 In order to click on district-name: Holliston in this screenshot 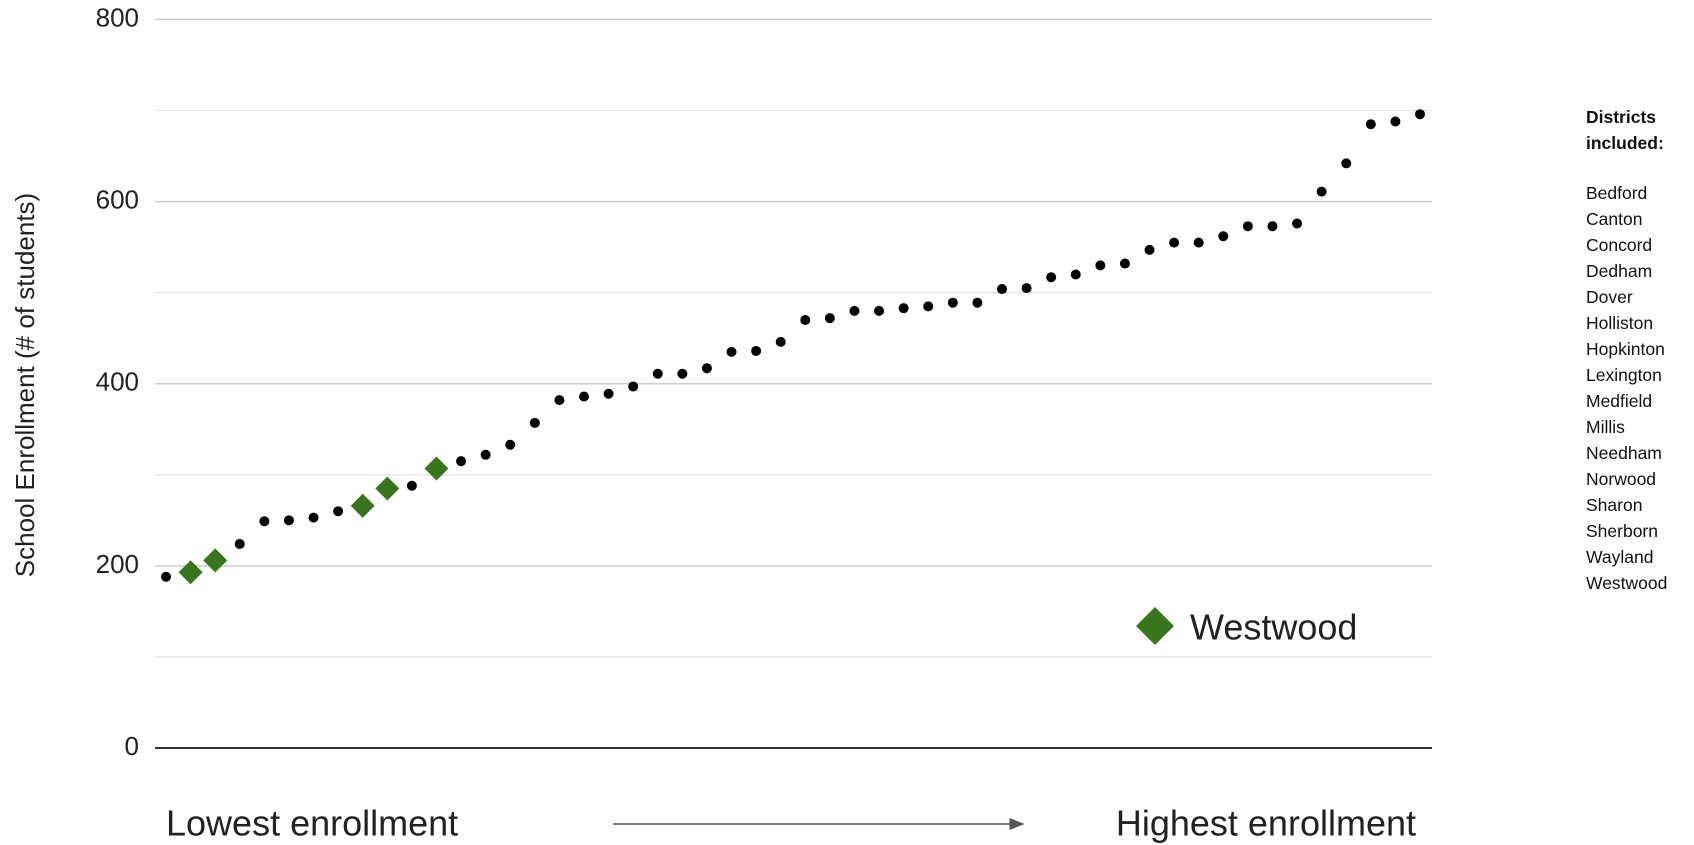, I will do `click(1620, 323)`.